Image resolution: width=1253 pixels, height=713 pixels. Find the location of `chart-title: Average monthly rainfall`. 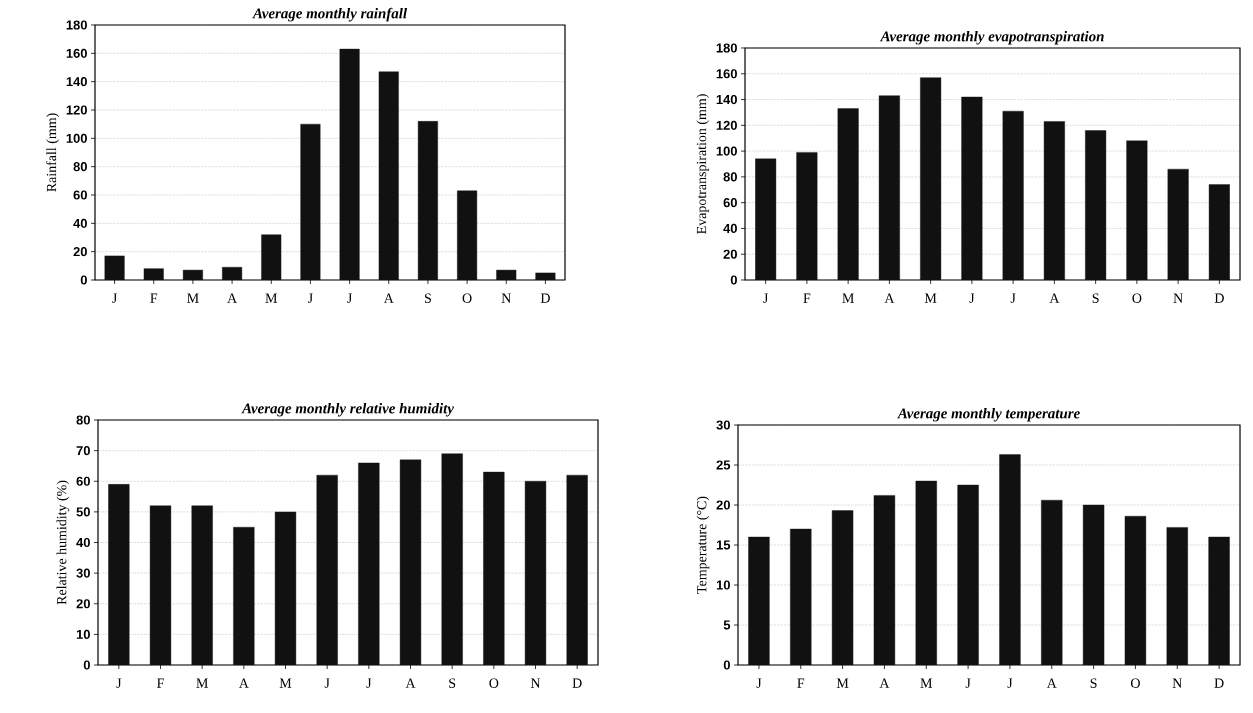

chart-title: Average monthly rainfall is located at coordinates (330, 14).